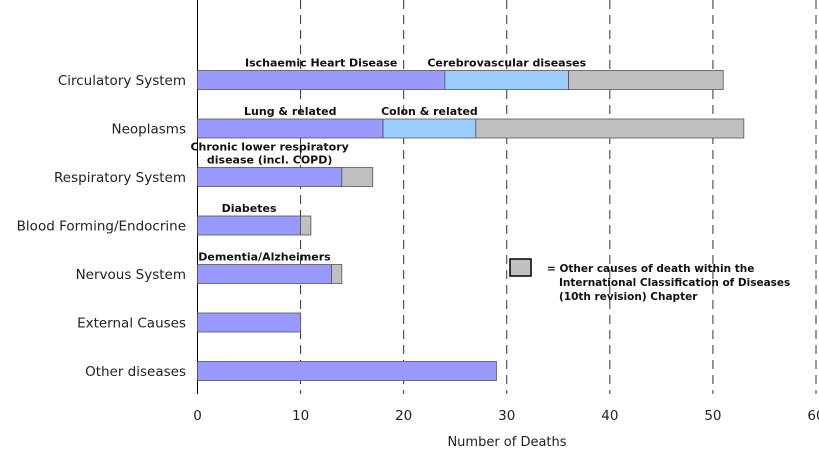 Image resolution: width=819 pixels, height=454 pixels. Describe the element at coordinates (646, 80) in the screenshot. I see `bar-segment-circulatory-system-other` at that location.